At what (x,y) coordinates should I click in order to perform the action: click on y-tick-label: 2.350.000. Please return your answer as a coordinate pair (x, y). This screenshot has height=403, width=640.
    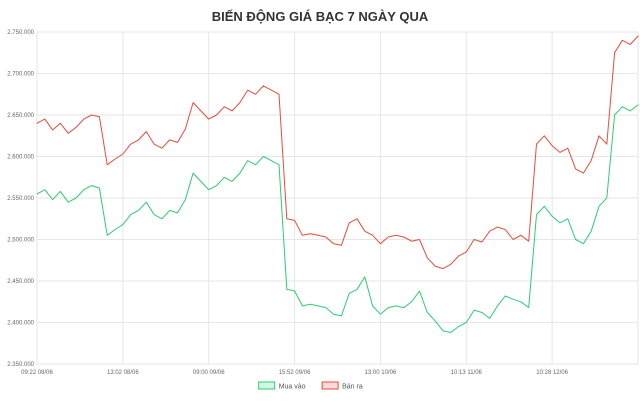
    Looking at the image, I should click on (20, 365).